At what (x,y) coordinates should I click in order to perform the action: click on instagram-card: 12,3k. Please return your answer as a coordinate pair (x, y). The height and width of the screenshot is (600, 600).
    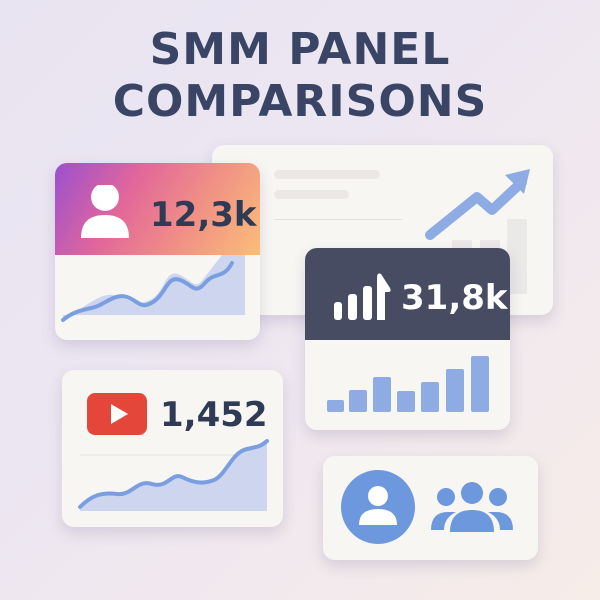
    Looking at the image, I should click on (157, 251).